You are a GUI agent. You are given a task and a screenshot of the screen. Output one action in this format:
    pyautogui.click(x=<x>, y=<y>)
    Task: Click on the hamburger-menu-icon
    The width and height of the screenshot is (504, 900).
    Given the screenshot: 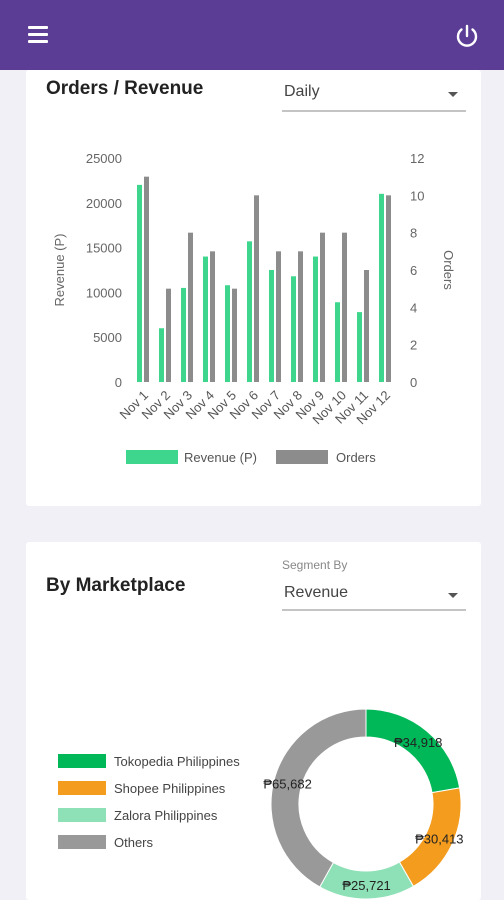 What is the action you would take?
    pyautogui.click(x=39, y=35)
    